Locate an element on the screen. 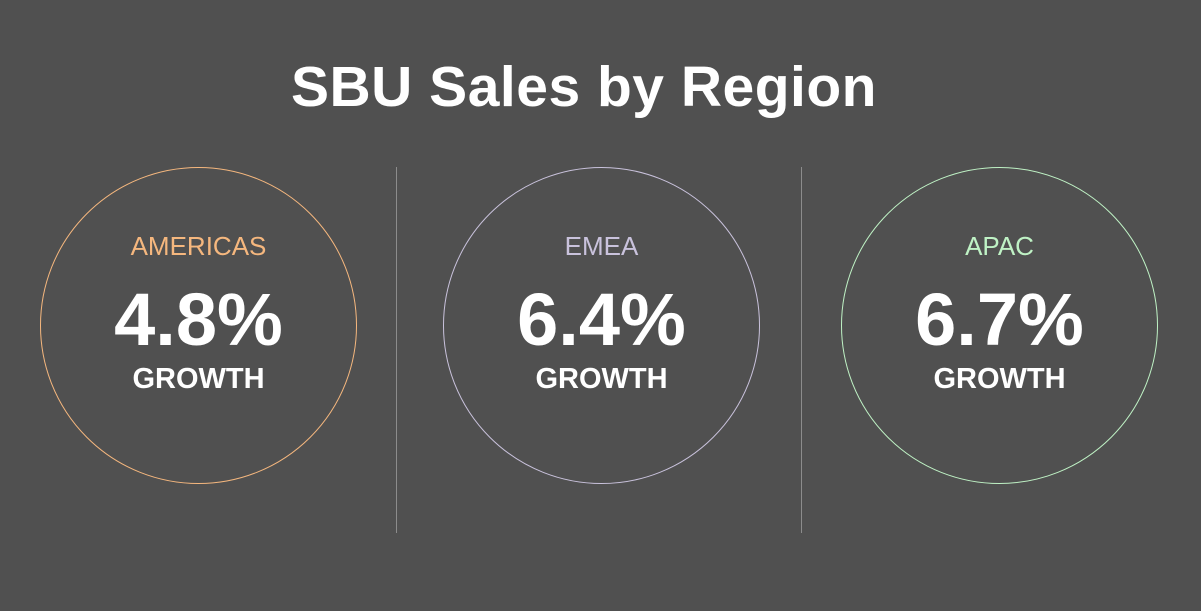  region-name: EMEA is located at coordinates (601, 246).